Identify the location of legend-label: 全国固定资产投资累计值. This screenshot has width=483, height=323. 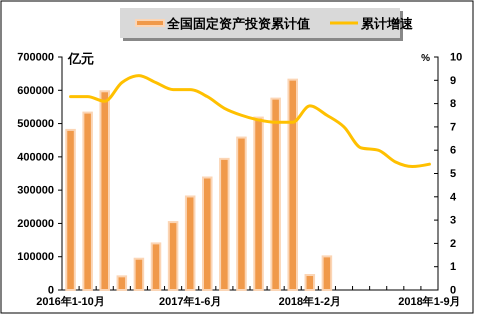
(238, 23).